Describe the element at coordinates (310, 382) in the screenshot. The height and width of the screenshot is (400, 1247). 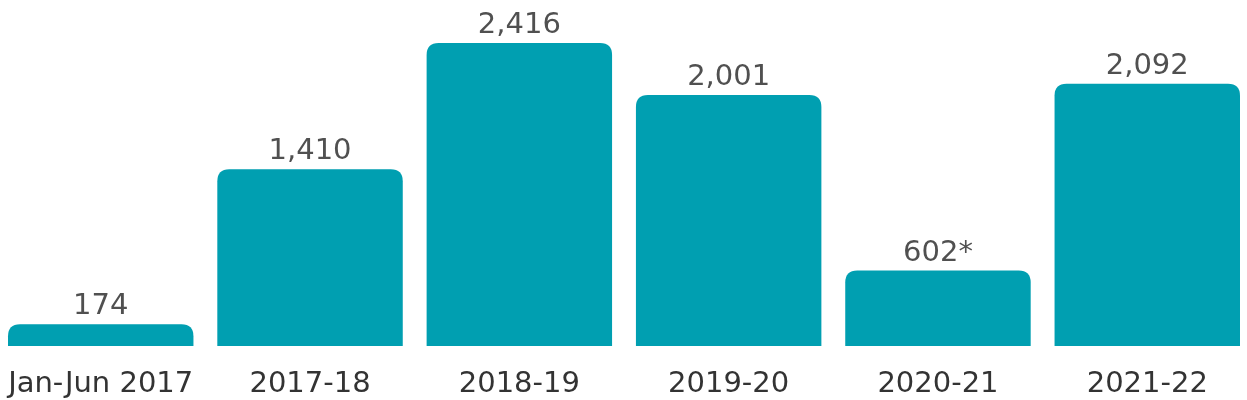
I see `x-tick-label: 2017-18` at that location.